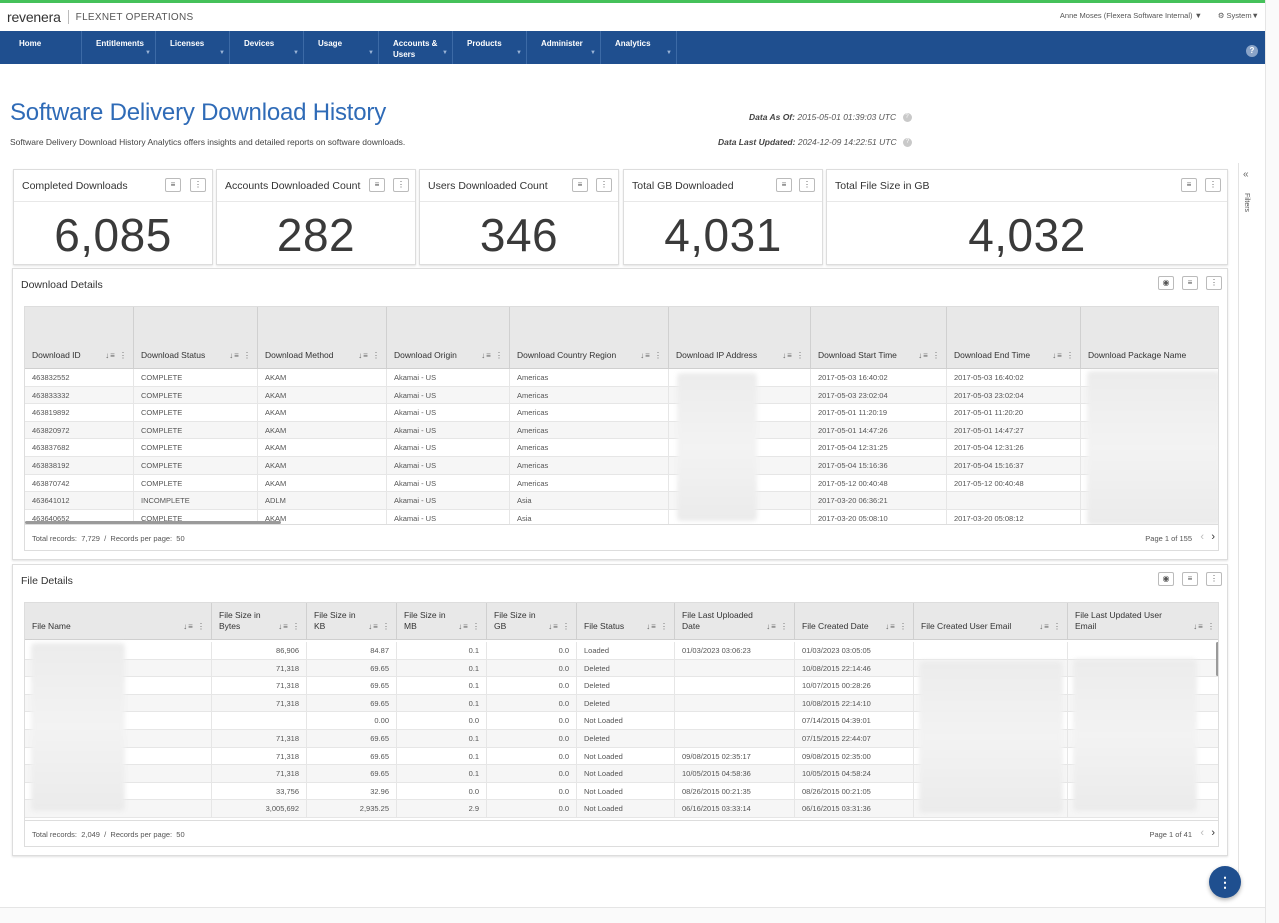 This screenshot has width=1279, height=923. What do you see at coordinates (448, 337) in the screenshot?
I see `column-header: Download Origin ↓≡ ⋮` at bounding box center [448, 337].